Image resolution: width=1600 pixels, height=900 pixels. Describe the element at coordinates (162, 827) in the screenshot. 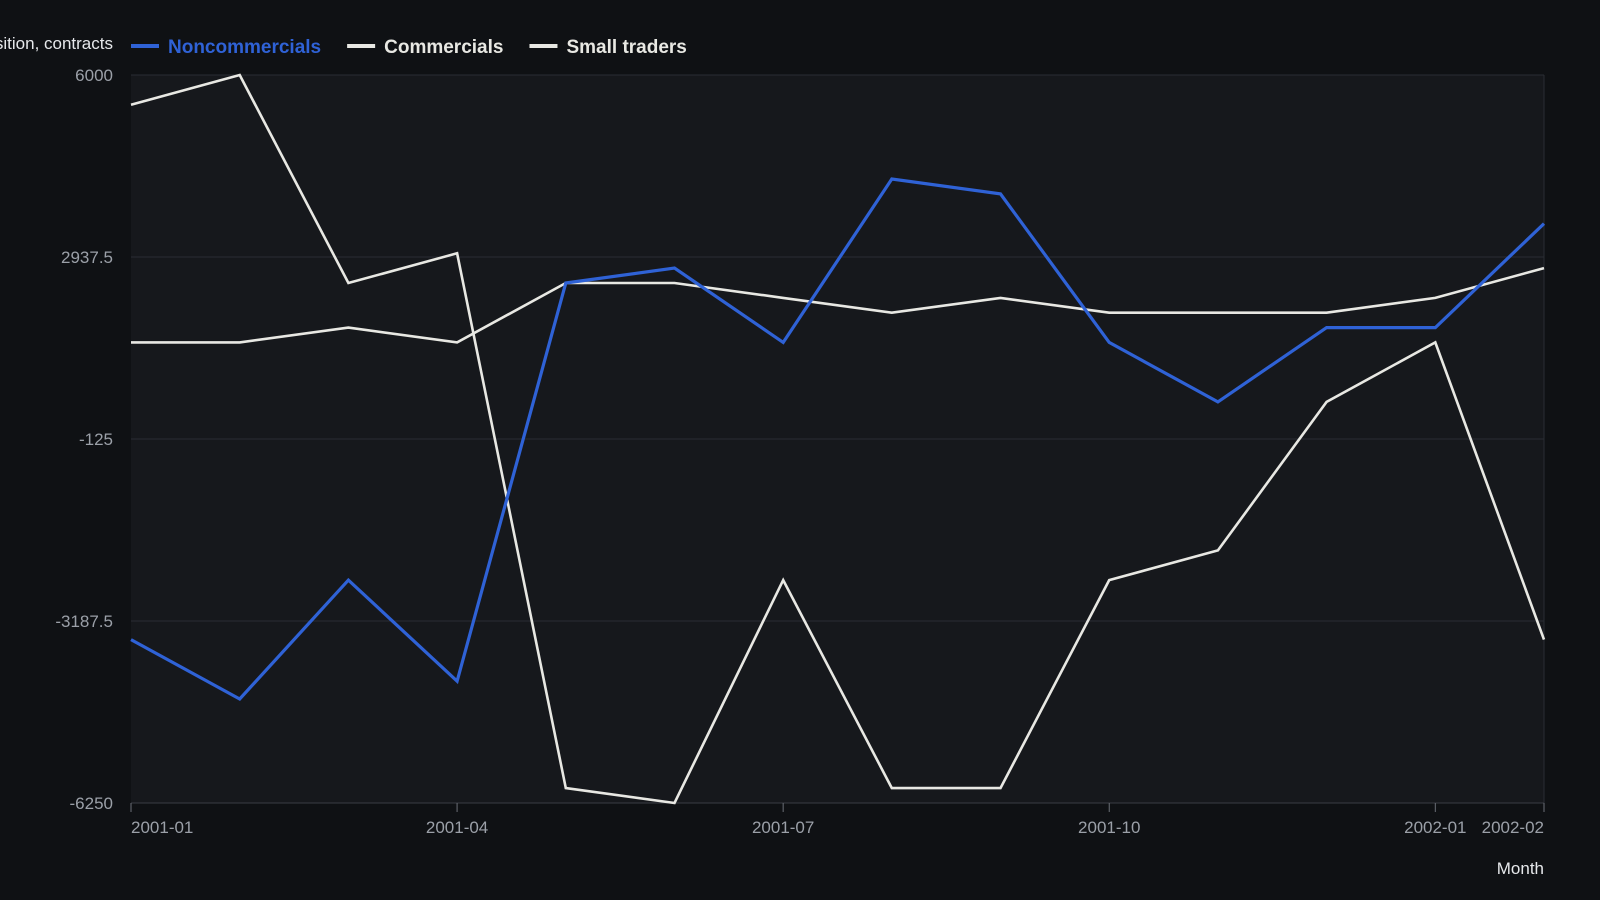

I see `x-tick-label: 2001-01` at that location.